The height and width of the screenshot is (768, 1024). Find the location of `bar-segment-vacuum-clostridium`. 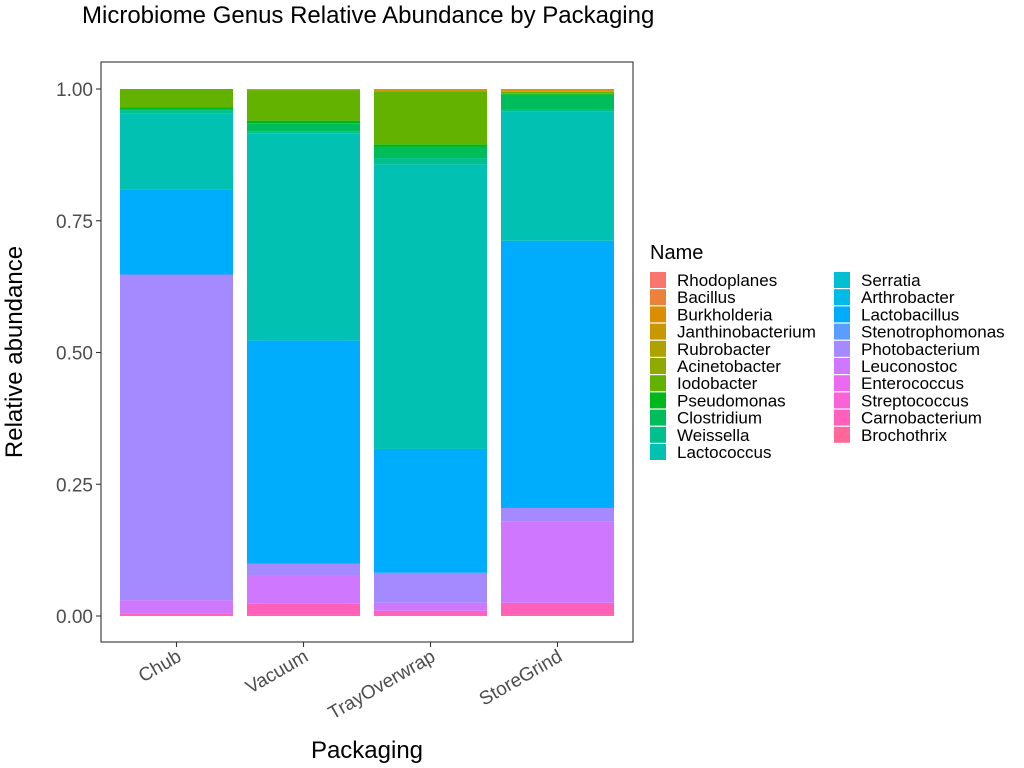

bar-segment-vacuum-clostridium is located at coordinates (303, 127).